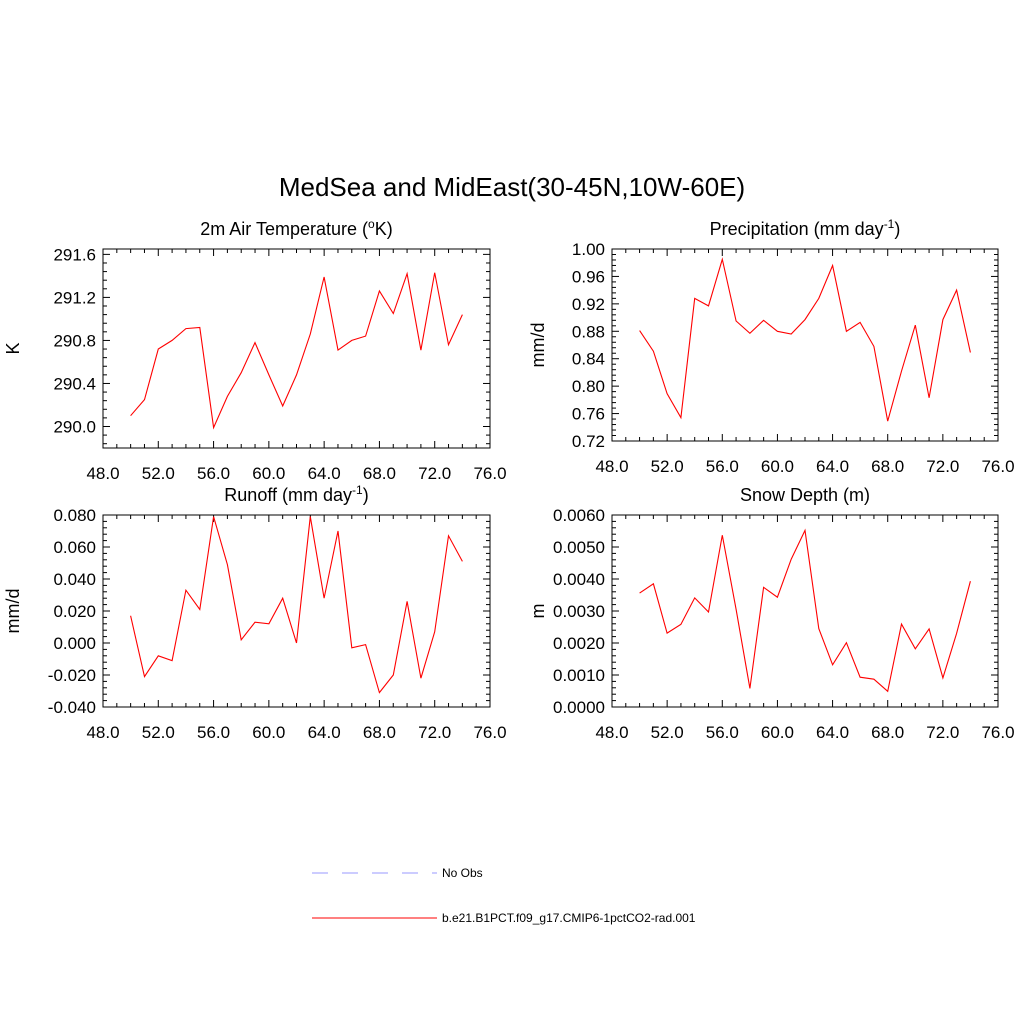 This screenshot has width=1024, height=1024. Describe the element at coordinates (579, 643) in the screenshot. I see `y-tick-label: 0.0020` at that location.